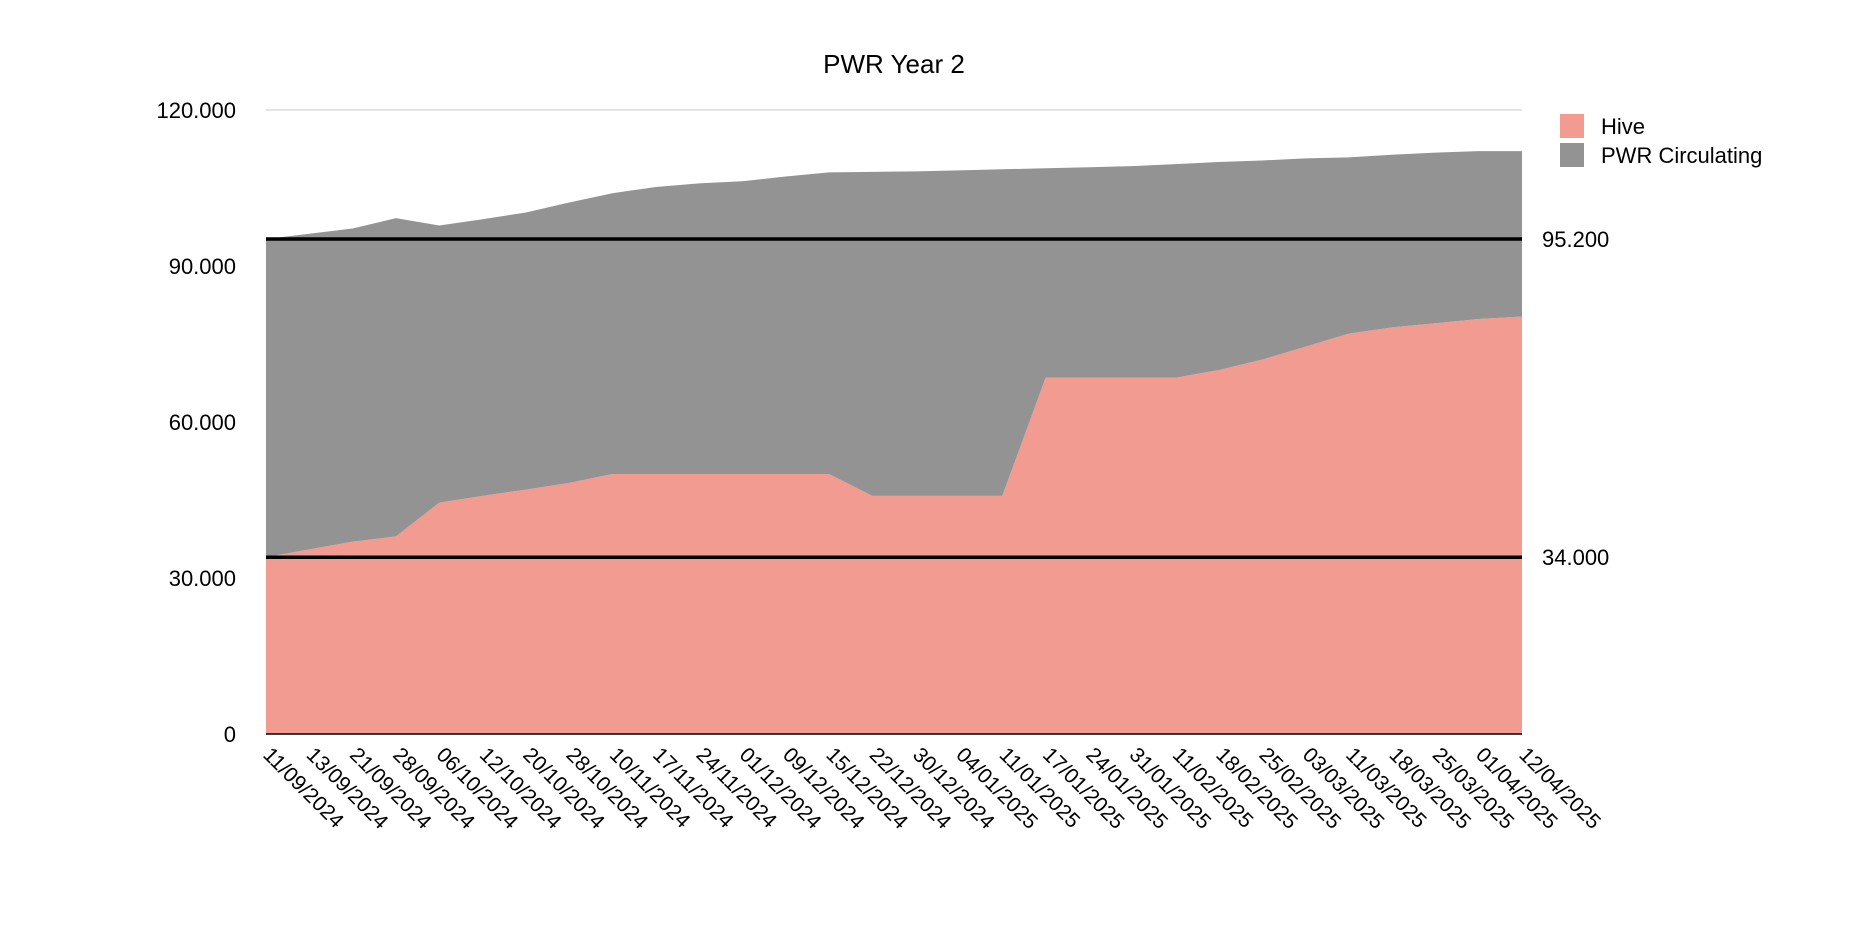 This screenshot has width=1860, height=942. Describe the element at coordinates (1575, 557) in the screenshot. I see `reference-line-label: 34.000` at that location.